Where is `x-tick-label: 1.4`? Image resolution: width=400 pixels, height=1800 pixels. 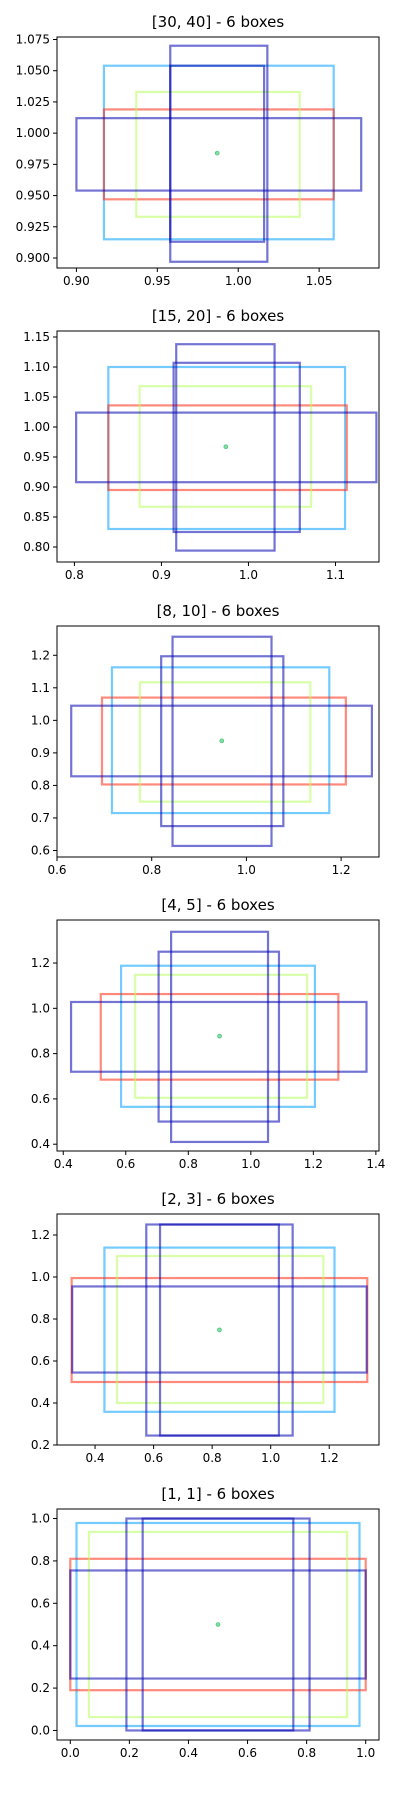
x-tick-label: 1.4 is located at coordinates (375, 1164).